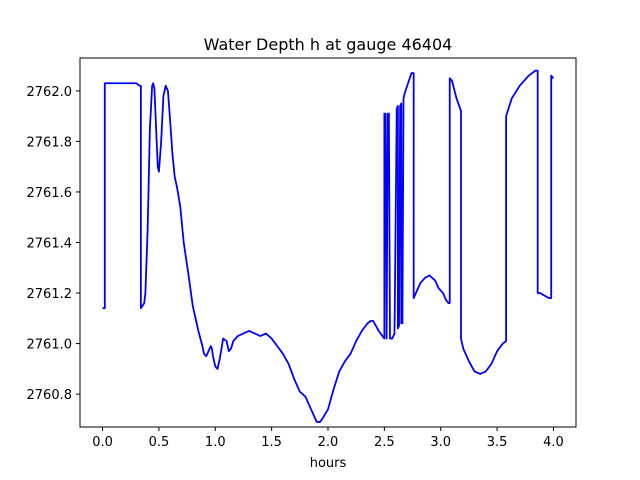 This screenshot has width=640, height=480. What do you see at coordinates (384, 442) in the screenshot?
I see `x-tick-label: 2.5` at bounding box center [384, 442].